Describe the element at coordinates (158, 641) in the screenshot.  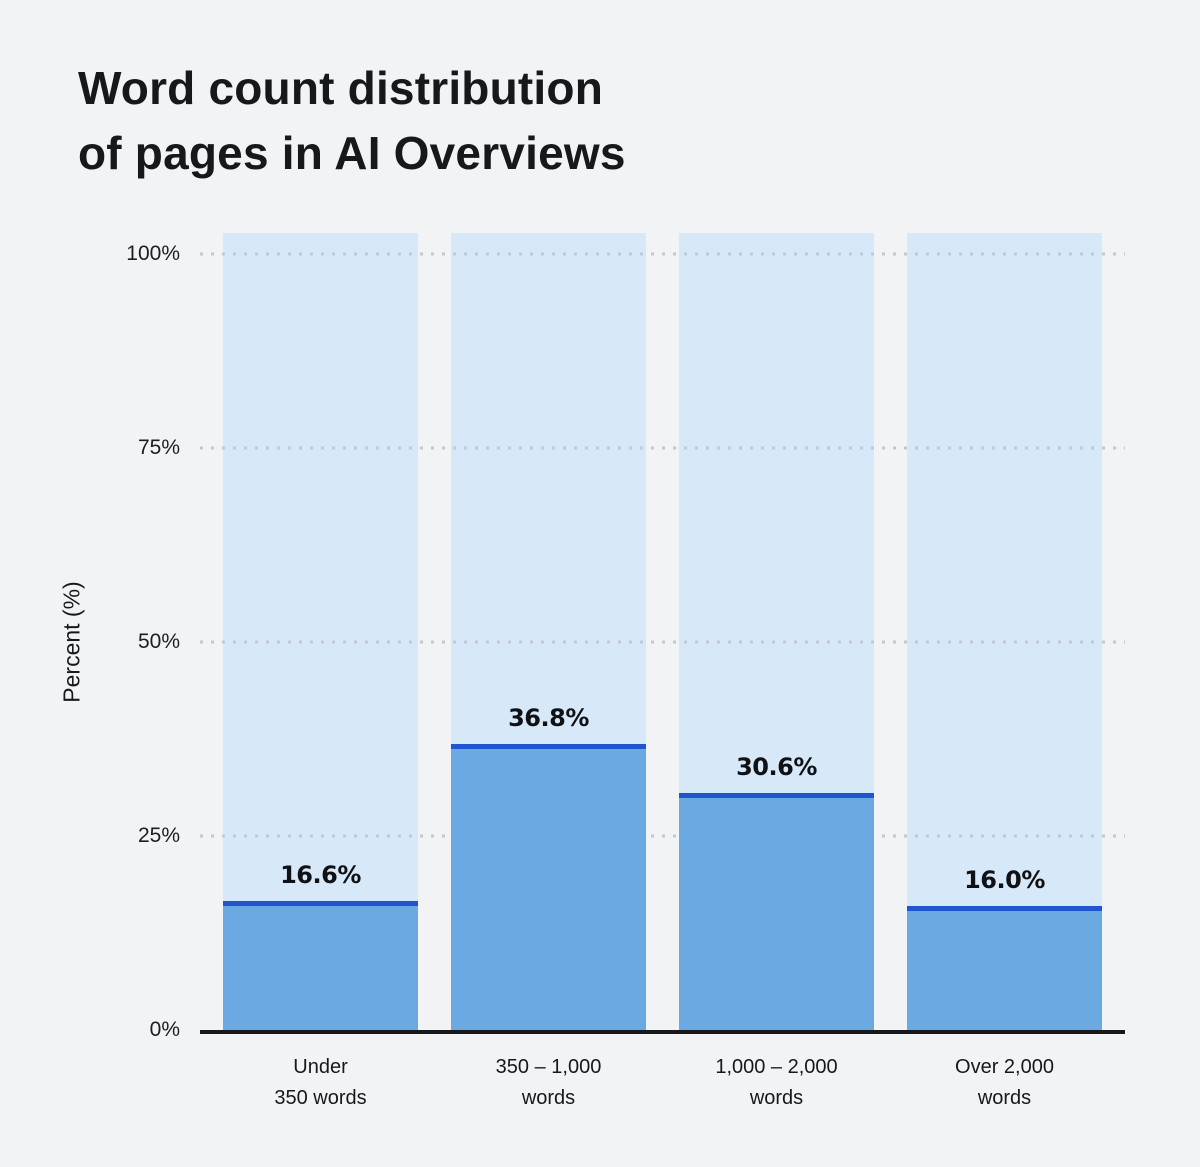
I see `y-tick-label-50: 50%` at that location.